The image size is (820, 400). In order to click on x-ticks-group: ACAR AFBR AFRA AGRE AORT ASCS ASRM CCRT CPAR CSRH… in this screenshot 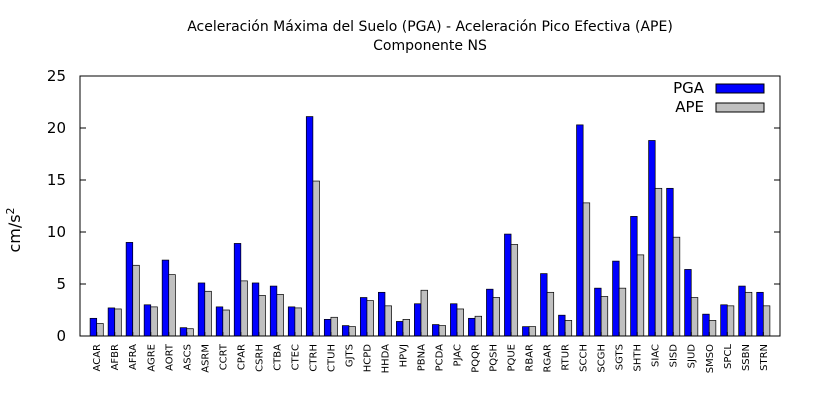, I will do `click(431, 352)`.